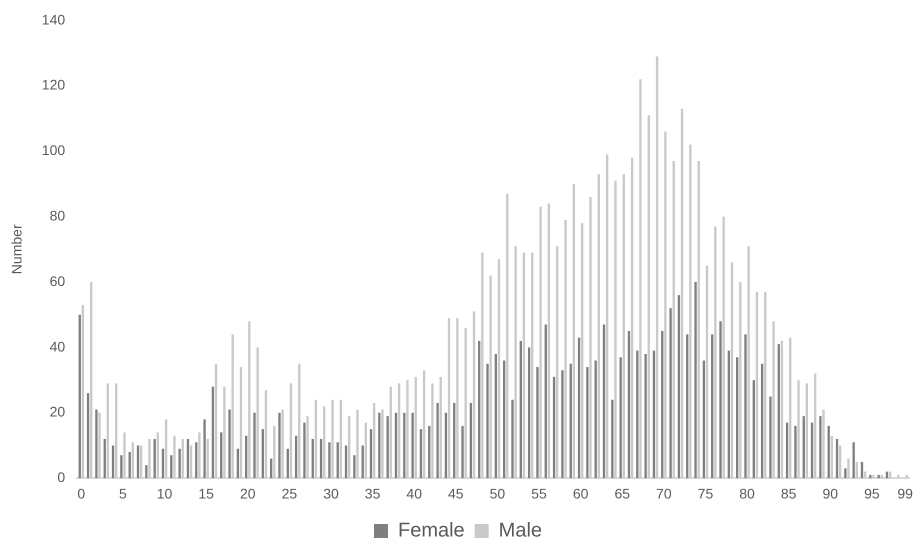 The width and height of the screenshot is (921, 551). Describe the element at coordinates (747, 493) in the screenshot. I see `x-tick-label: 80` at that location.